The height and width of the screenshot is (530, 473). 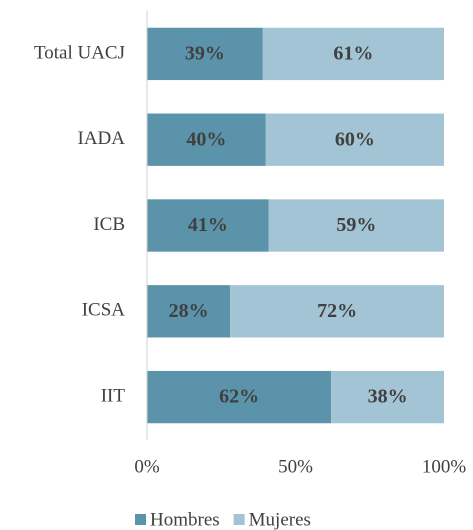 I want to click on data-label: 38%, so click(x=388, y=397).